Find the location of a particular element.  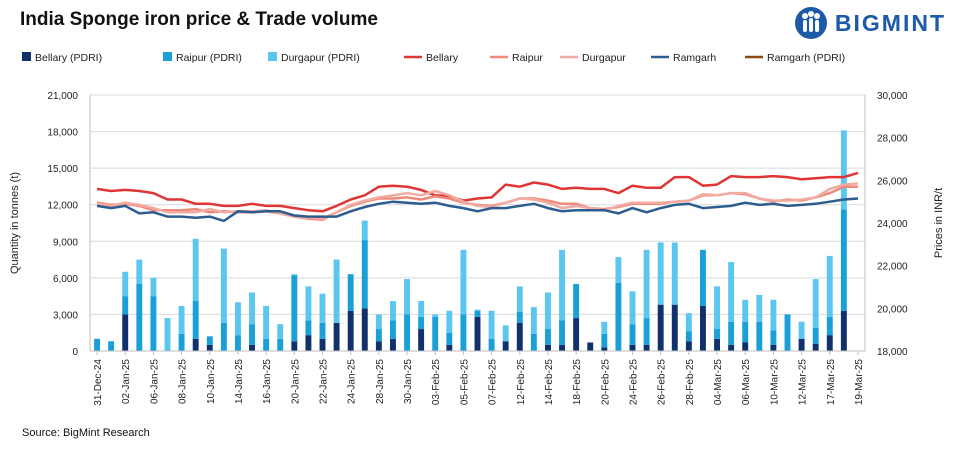

x-tick-label: 12-Mar-25 is located at coordinates (803, 382).